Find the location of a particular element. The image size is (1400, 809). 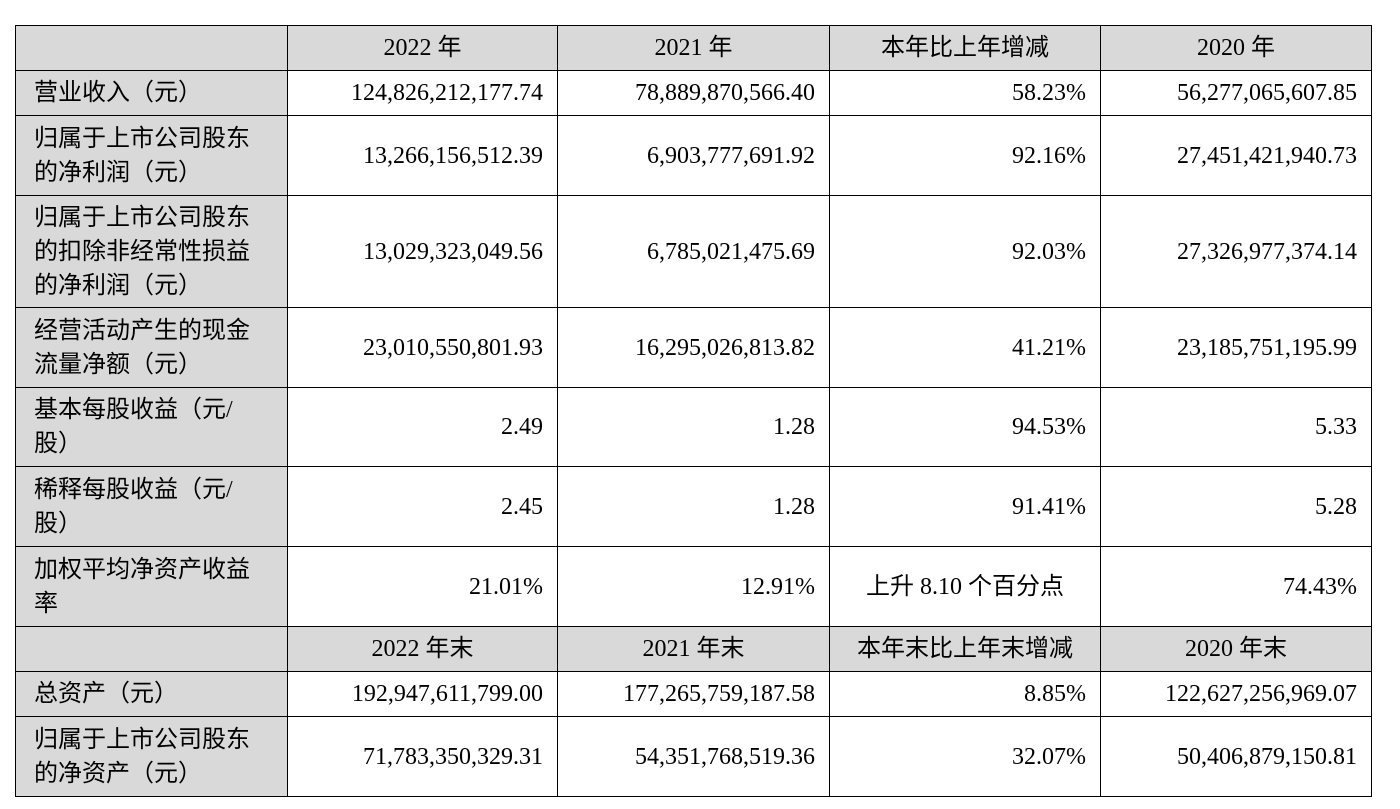

value-cell: 21.01% is located at coordinates (422, 586).